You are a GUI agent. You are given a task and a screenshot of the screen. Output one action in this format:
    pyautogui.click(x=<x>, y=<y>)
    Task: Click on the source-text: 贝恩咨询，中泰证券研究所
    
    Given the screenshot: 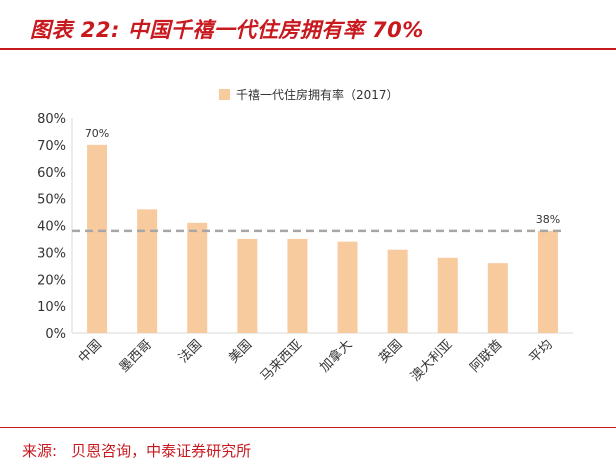 What is the action you would take?
    pyautogui.click(x=161, y=451)
    